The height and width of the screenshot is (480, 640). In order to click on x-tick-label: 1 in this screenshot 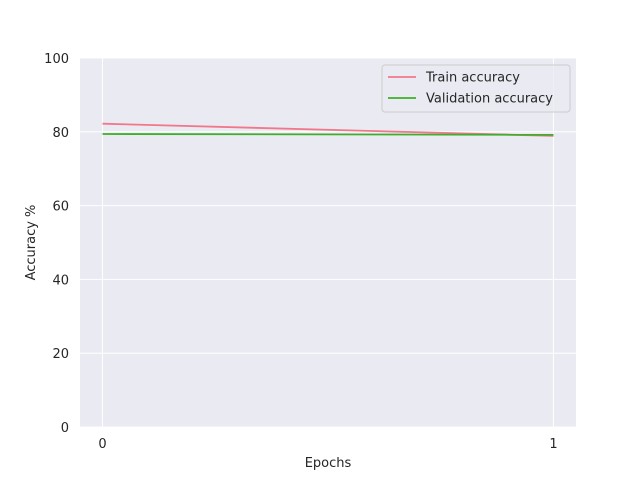, I will do `click(553, 444)`.